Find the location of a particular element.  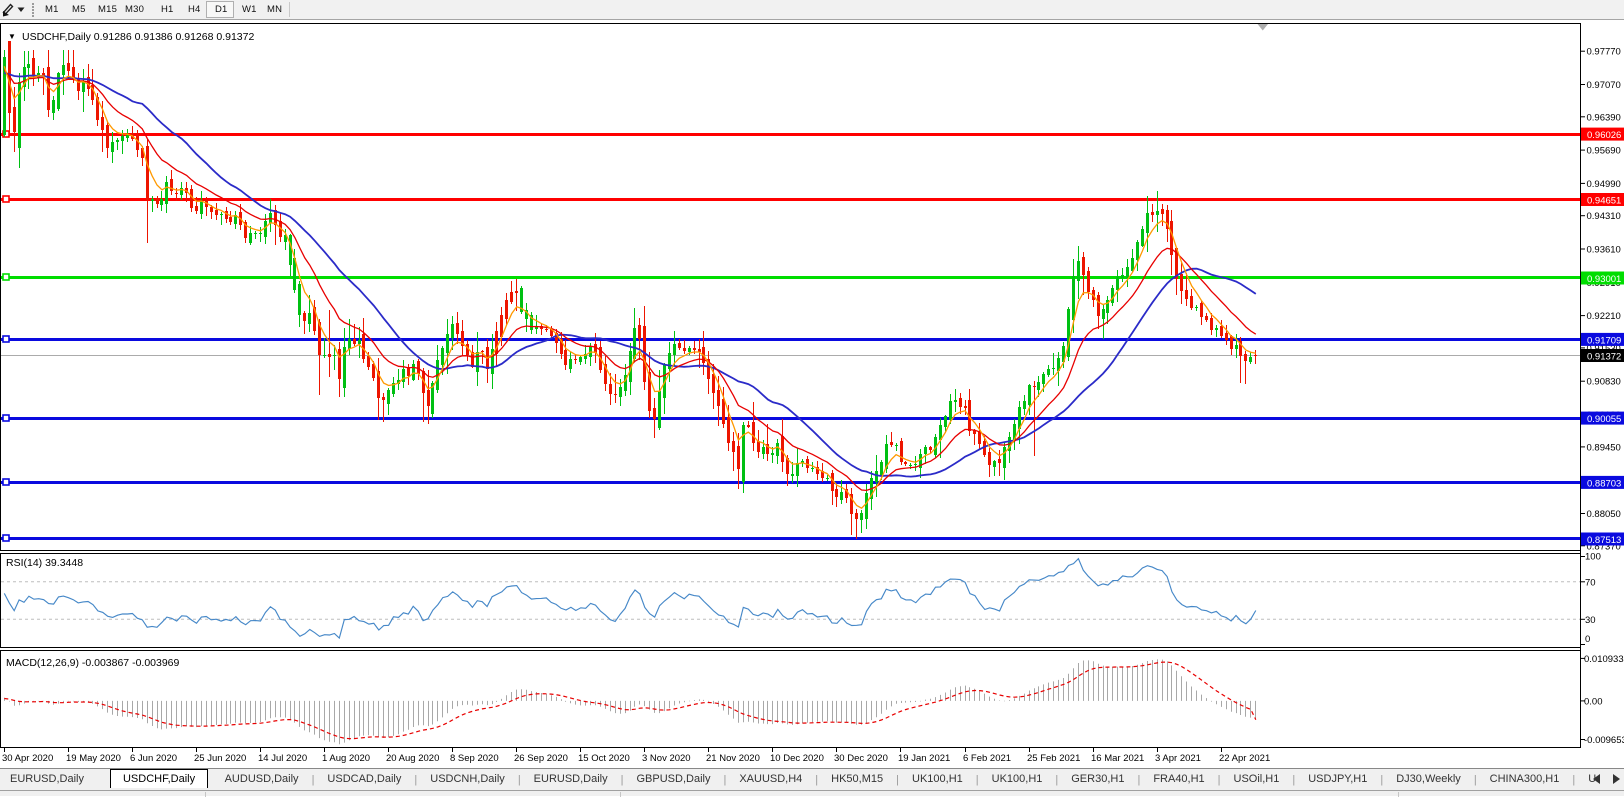

svg-text: 25 Feb 2021 is located at coordinates (1053, 758).